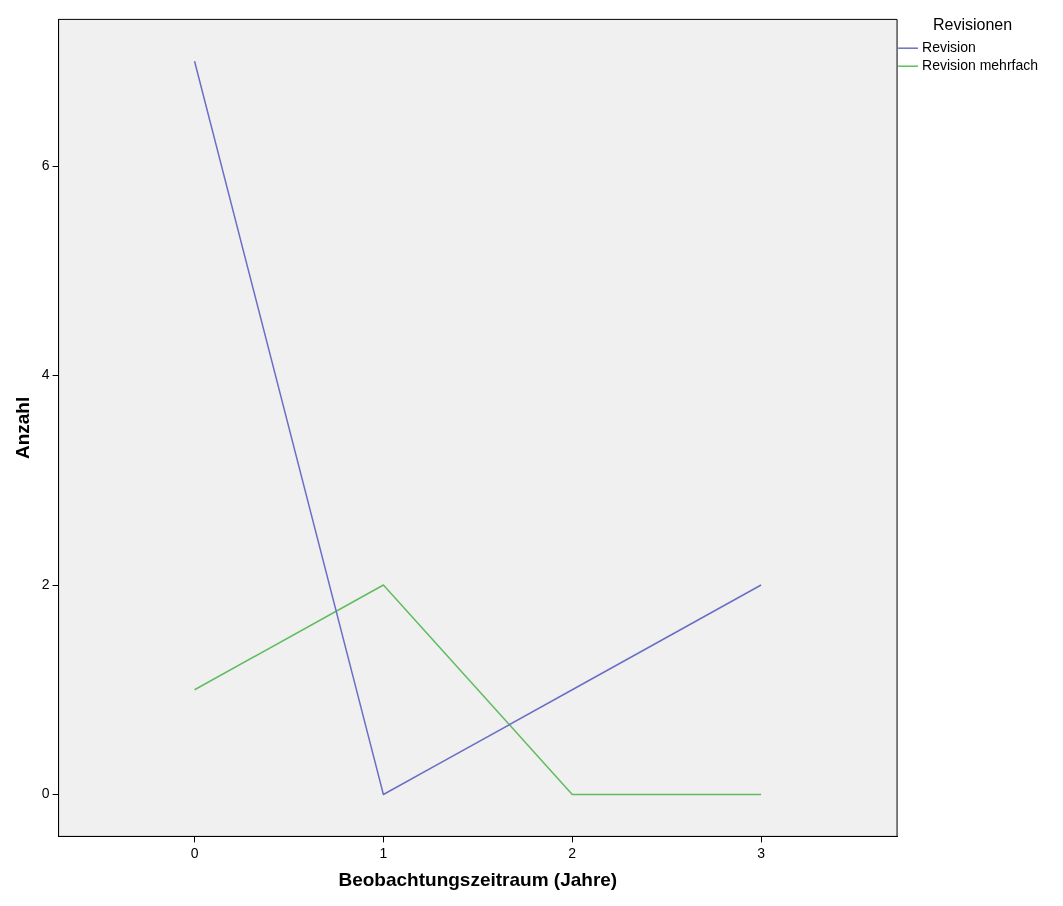 Image resolution: width=1063 pixels, height=906 pixels. What do you see at coordinates (45, 164) in the screenshot?
I see `y-tick-label: 6` at bounding box center [45, 164].